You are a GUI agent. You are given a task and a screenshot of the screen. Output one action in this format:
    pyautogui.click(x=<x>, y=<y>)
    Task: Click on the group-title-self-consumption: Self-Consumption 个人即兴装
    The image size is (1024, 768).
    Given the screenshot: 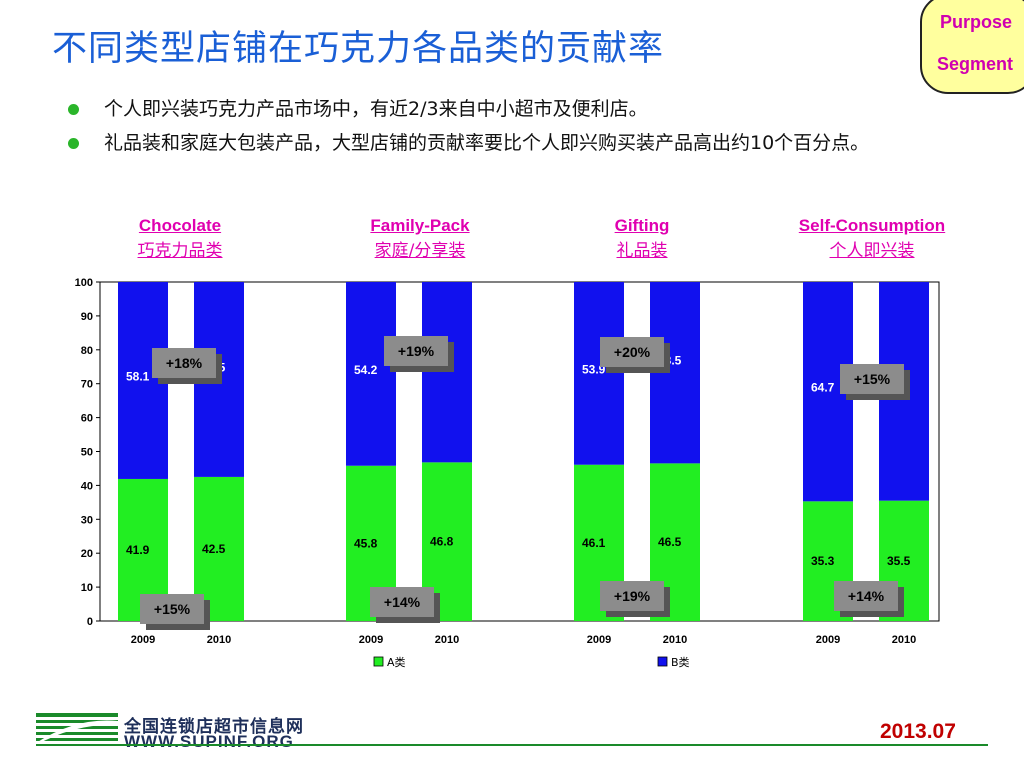 What is the action you would take?
    pyautogui.click(x=872, y=238)
    